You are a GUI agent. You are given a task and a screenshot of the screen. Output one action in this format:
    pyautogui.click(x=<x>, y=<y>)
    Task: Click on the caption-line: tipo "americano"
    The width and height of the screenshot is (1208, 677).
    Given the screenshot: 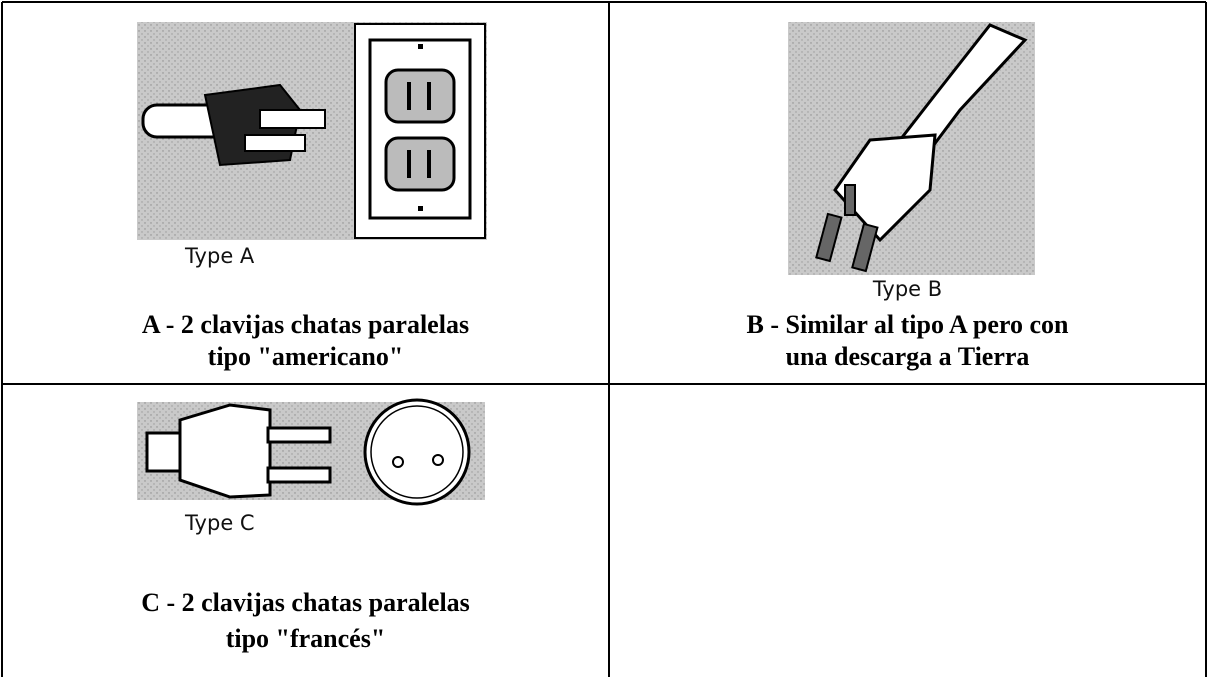 What is the action you would take?
    pyautogui.click(x=305, y=356)
    